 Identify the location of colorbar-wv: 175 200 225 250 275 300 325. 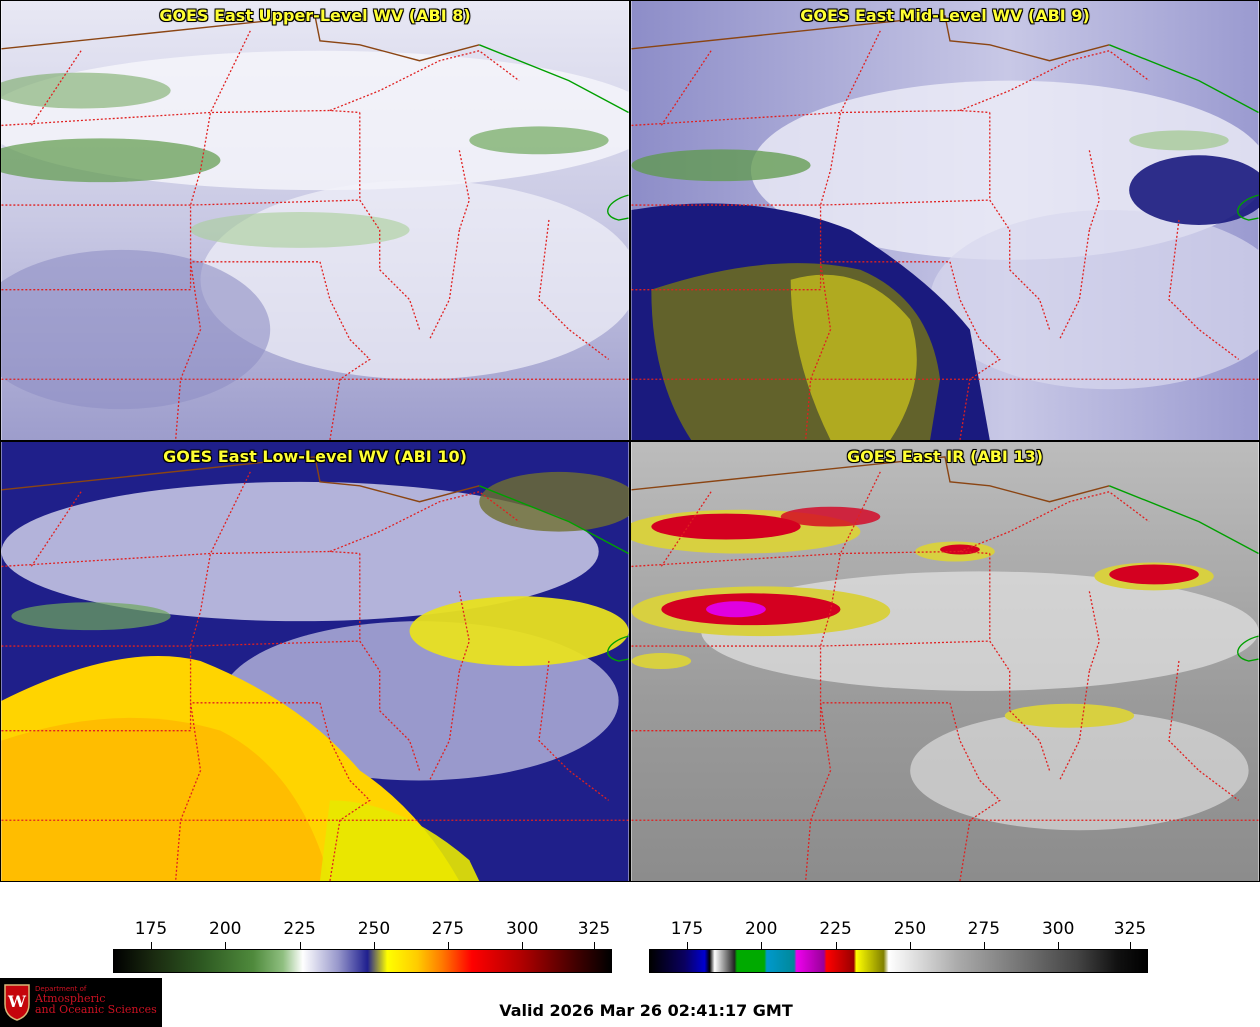
(362, 945).